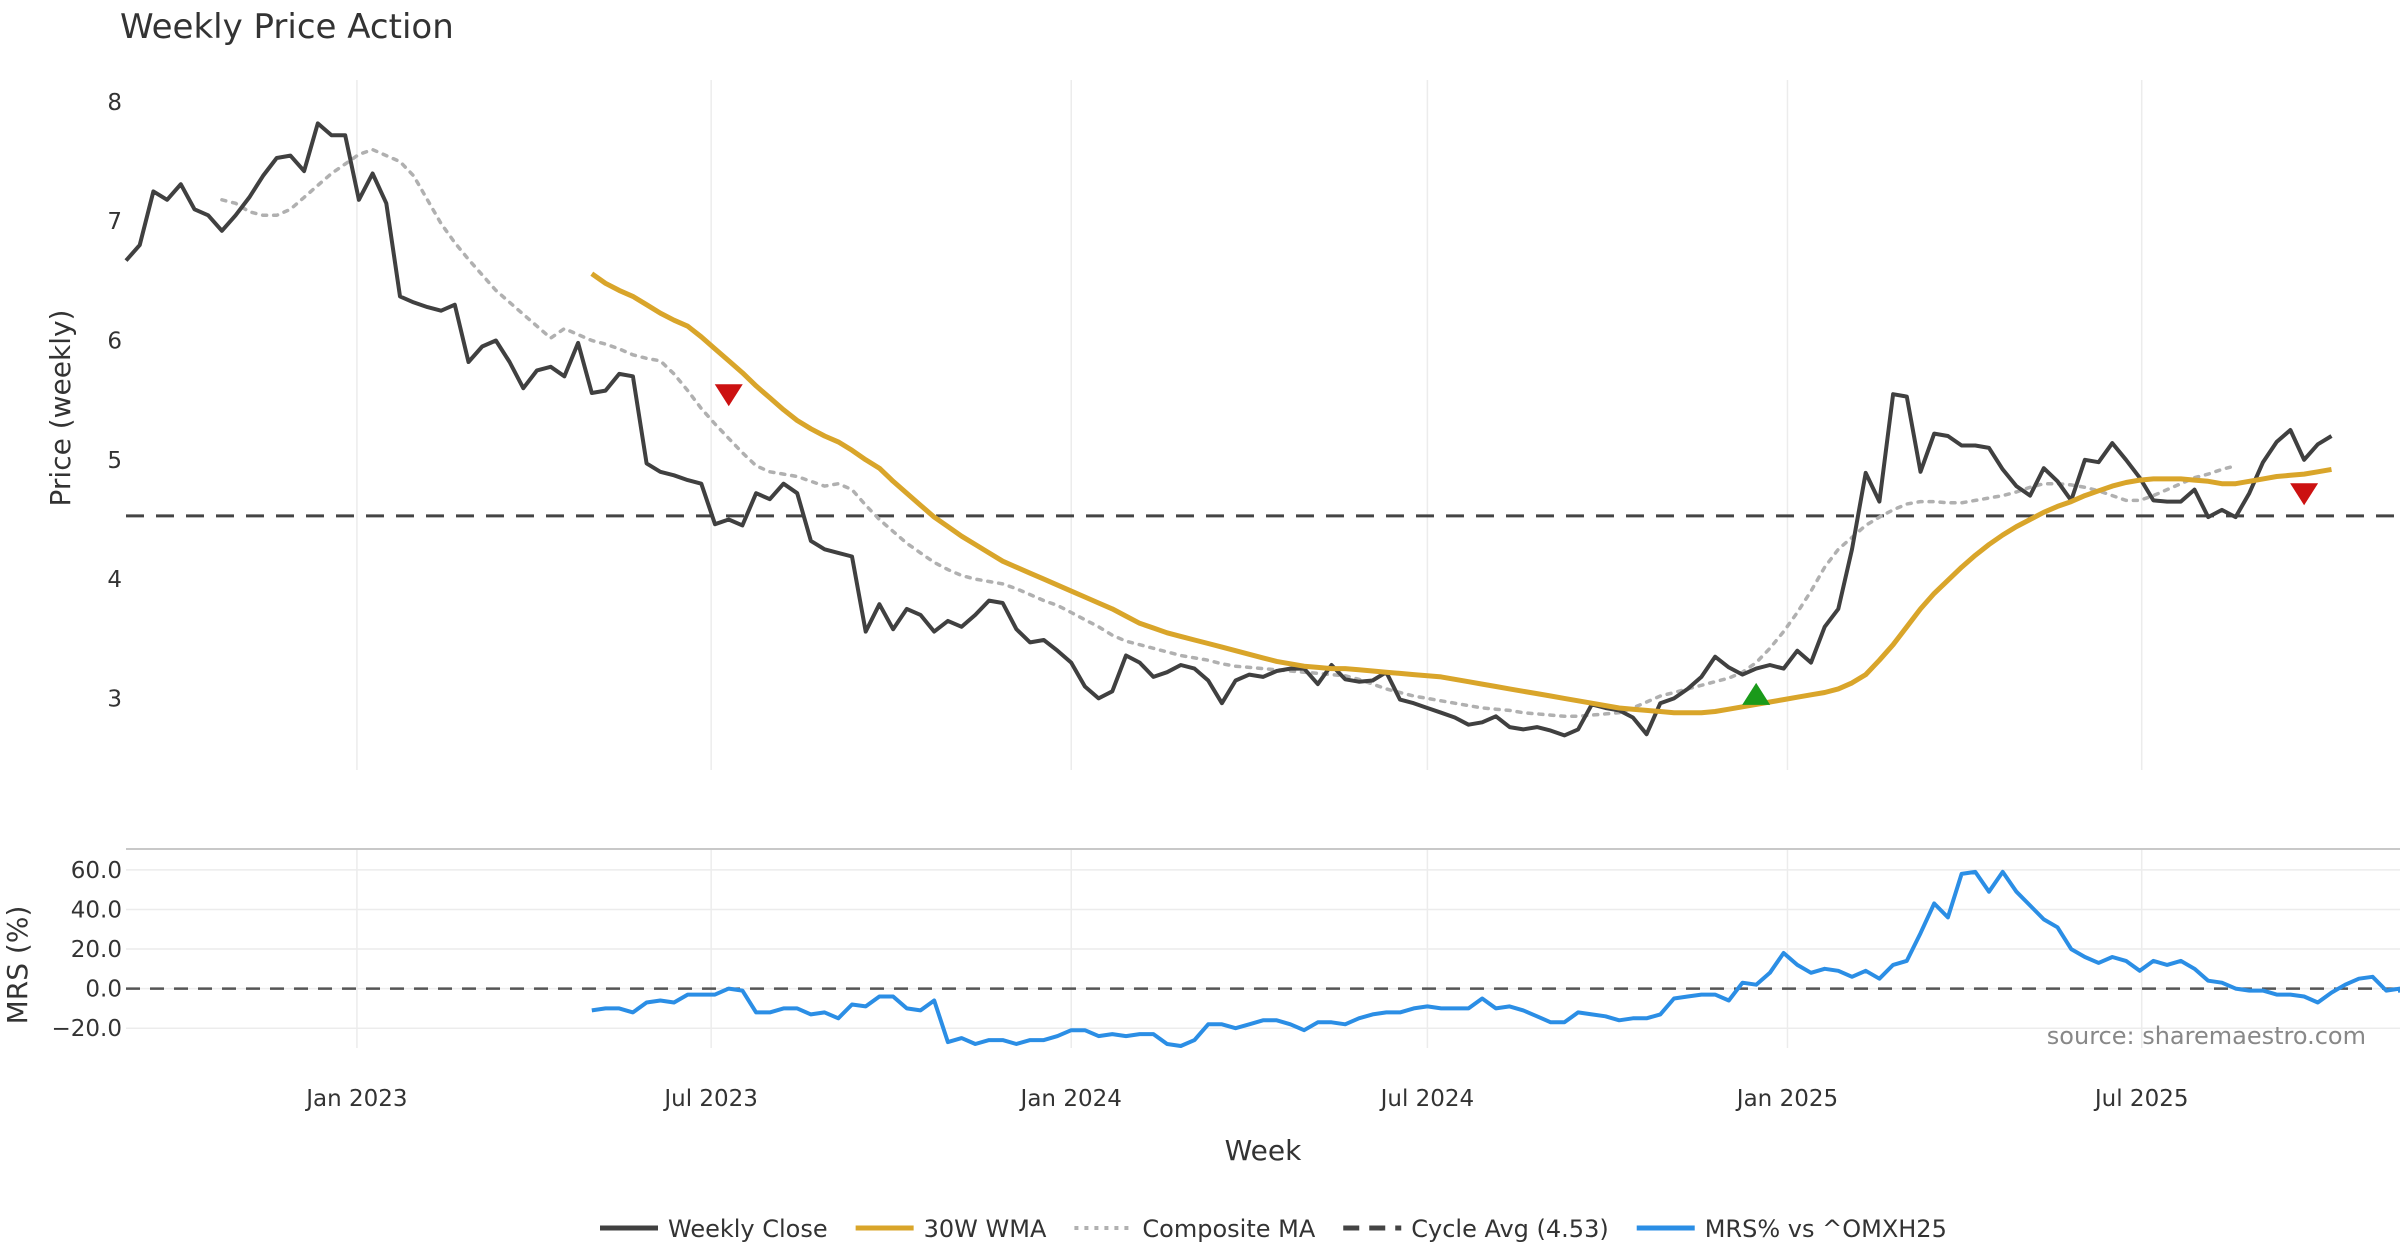 The height and width of the screenshot is (1260, 2400). Describe the element at coordinates (96, 910) in the screenshot. I see `mrs-y-tick-1: 40.0` at that location.